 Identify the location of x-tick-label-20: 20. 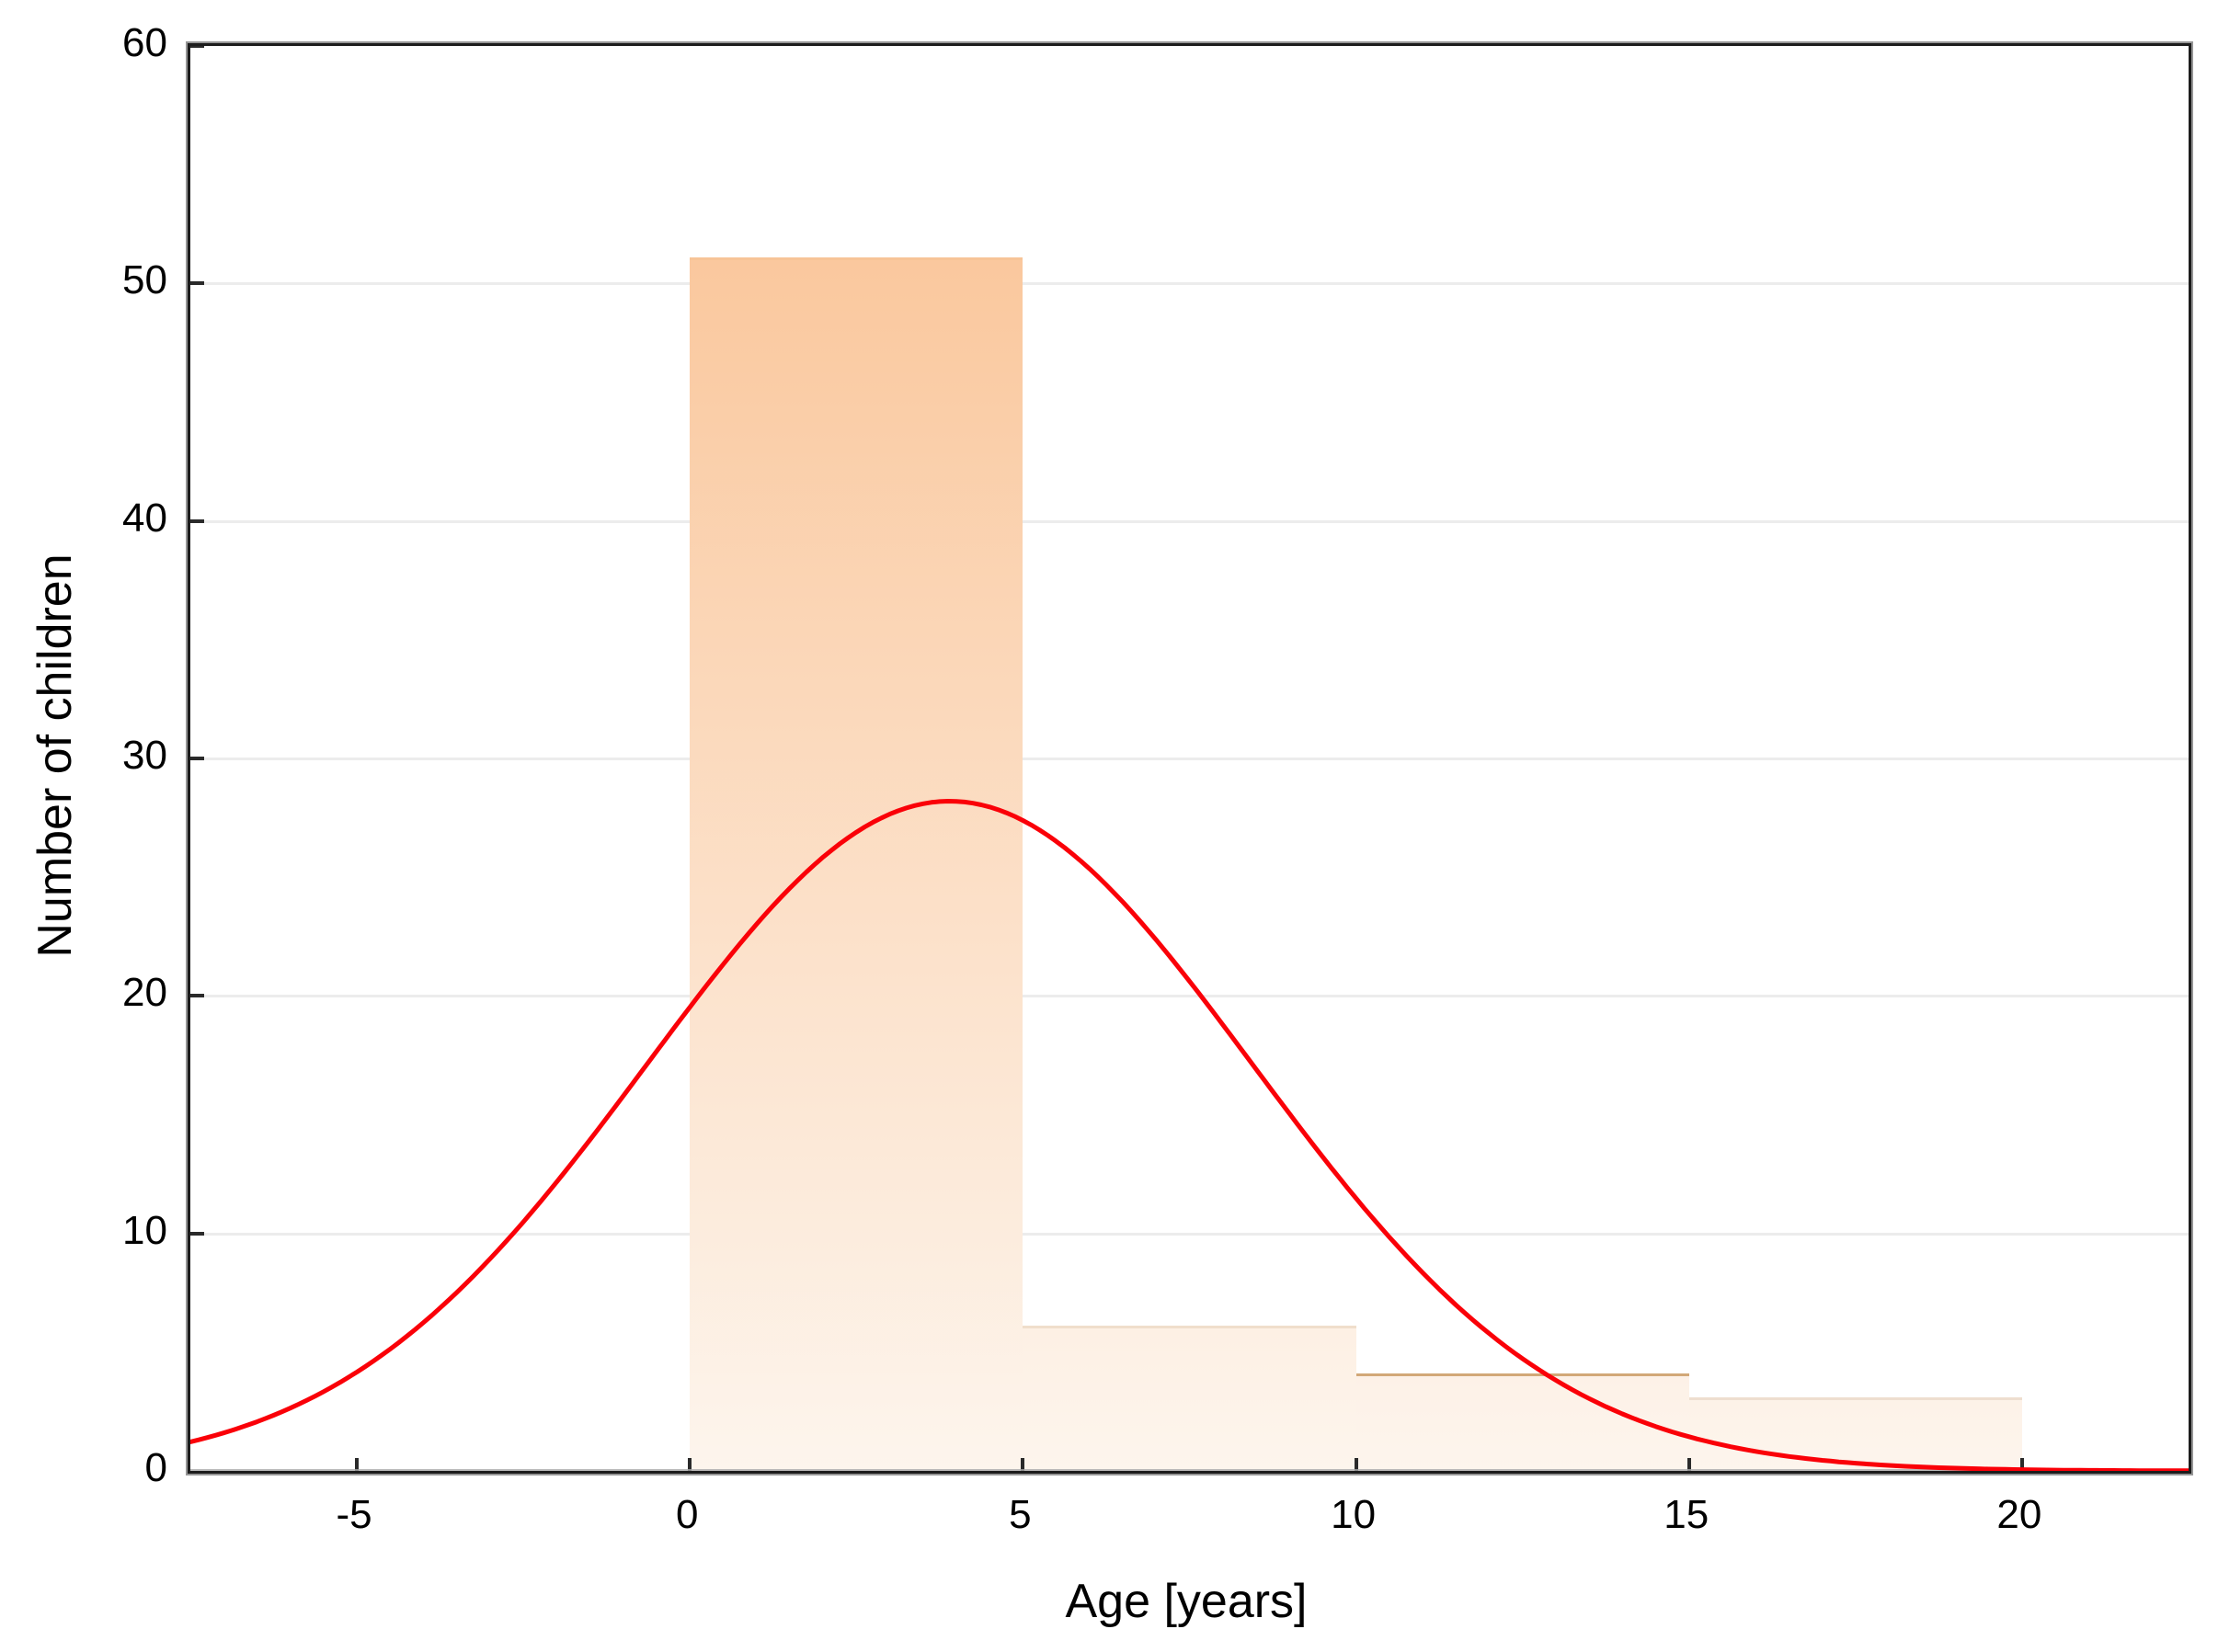
(2019, 1515).